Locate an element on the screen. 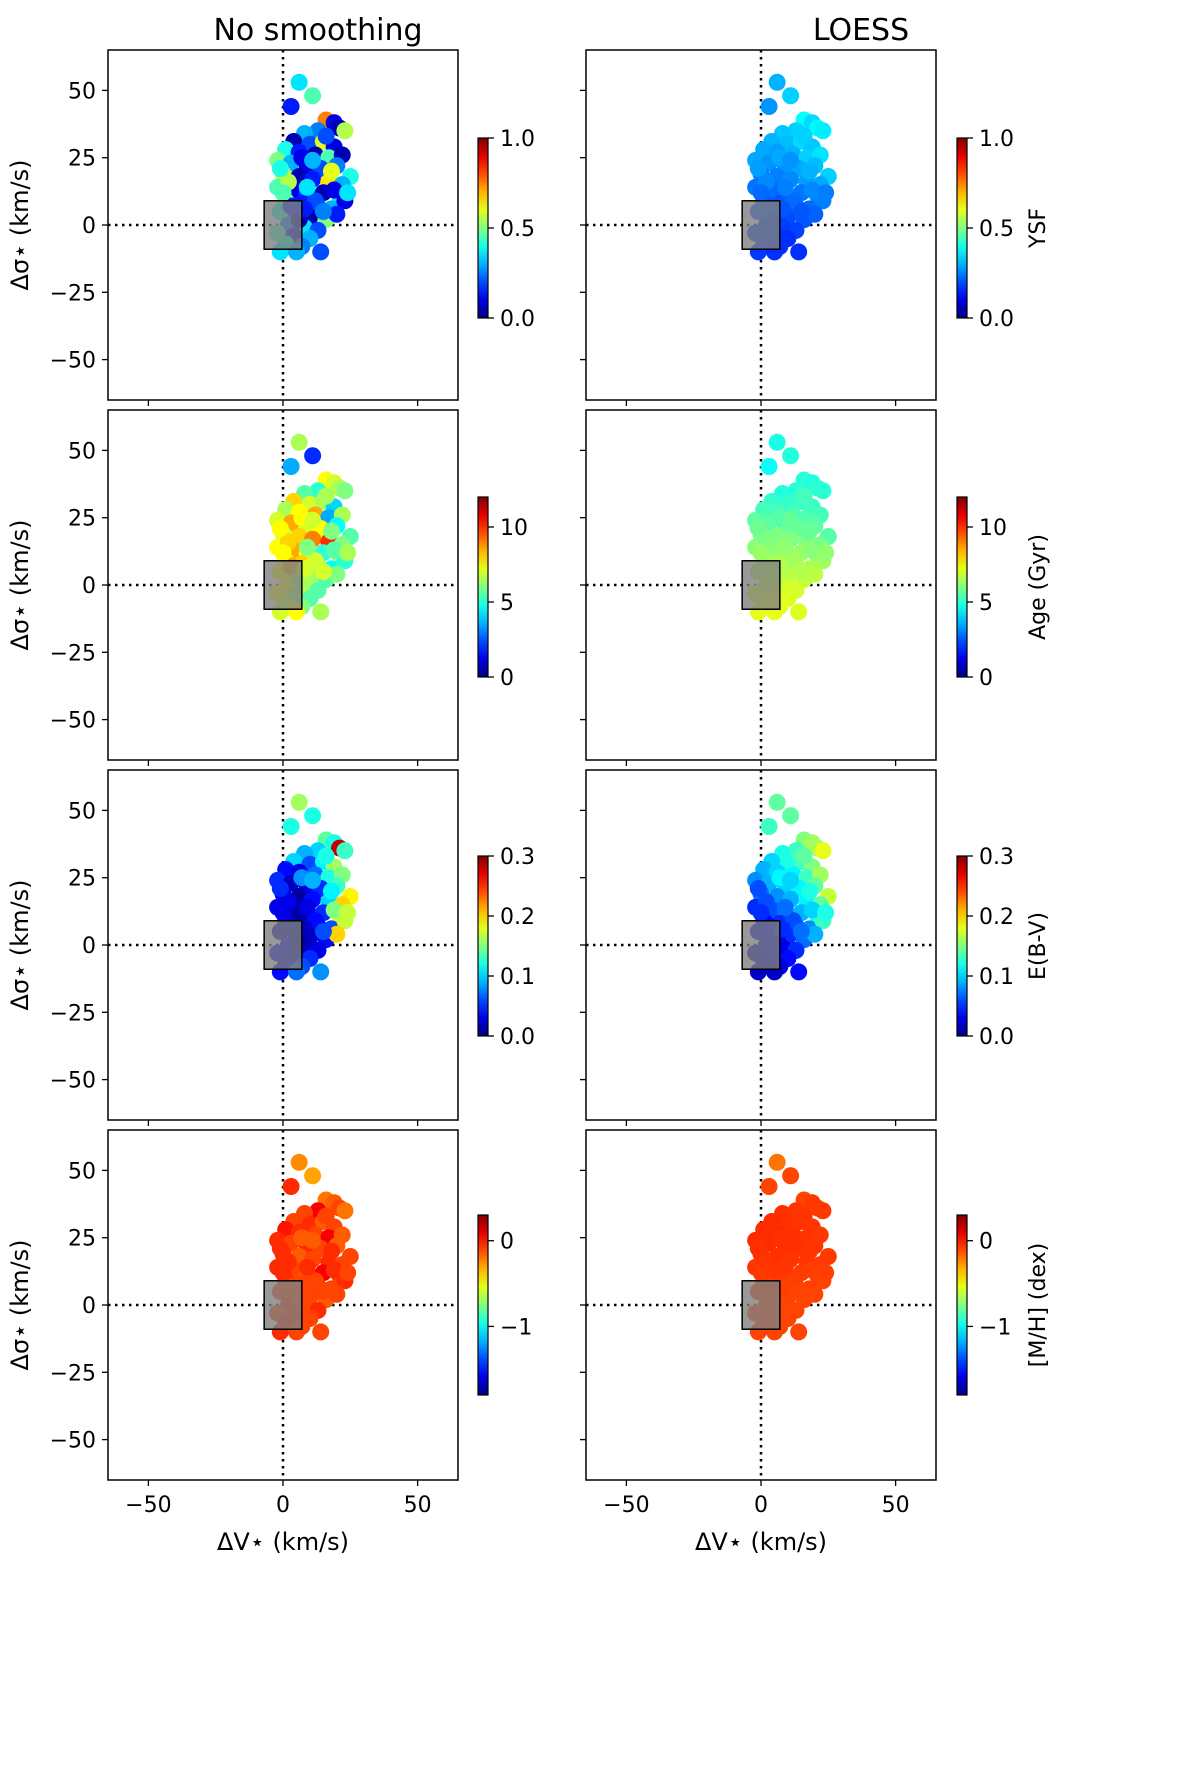 The image size is (1200, 1775). colorbar-label: YSF is located at coordinates (1038, 228).